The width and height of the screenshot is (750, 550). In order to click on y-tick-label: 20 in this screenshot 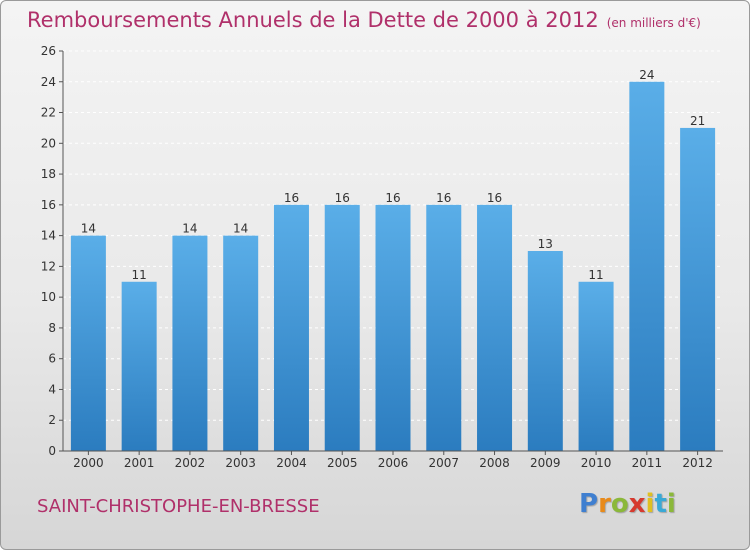, I will do `click(48, 143)`.